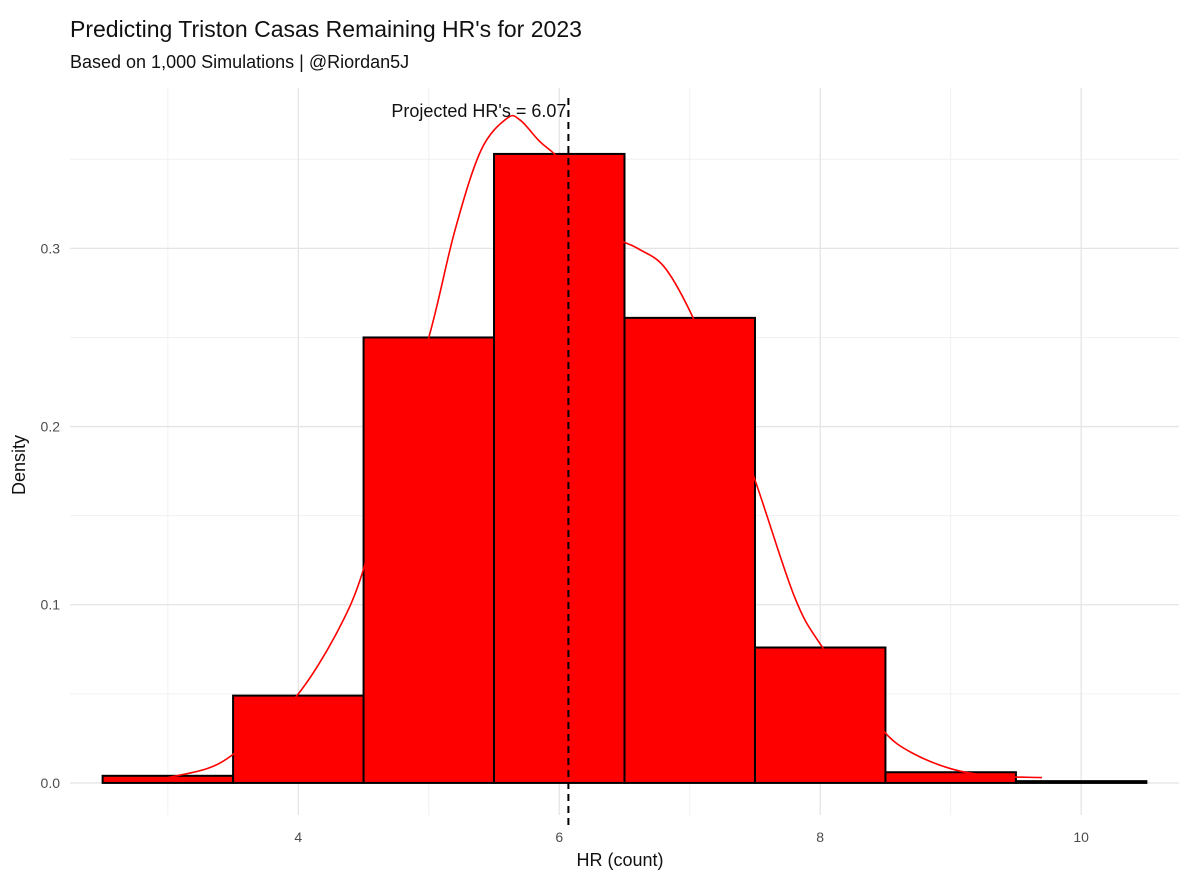 Image resolution: width=1189 pixels, height=879 pixels. I want to click on x-tick-label: 10, so click(1081, 837).